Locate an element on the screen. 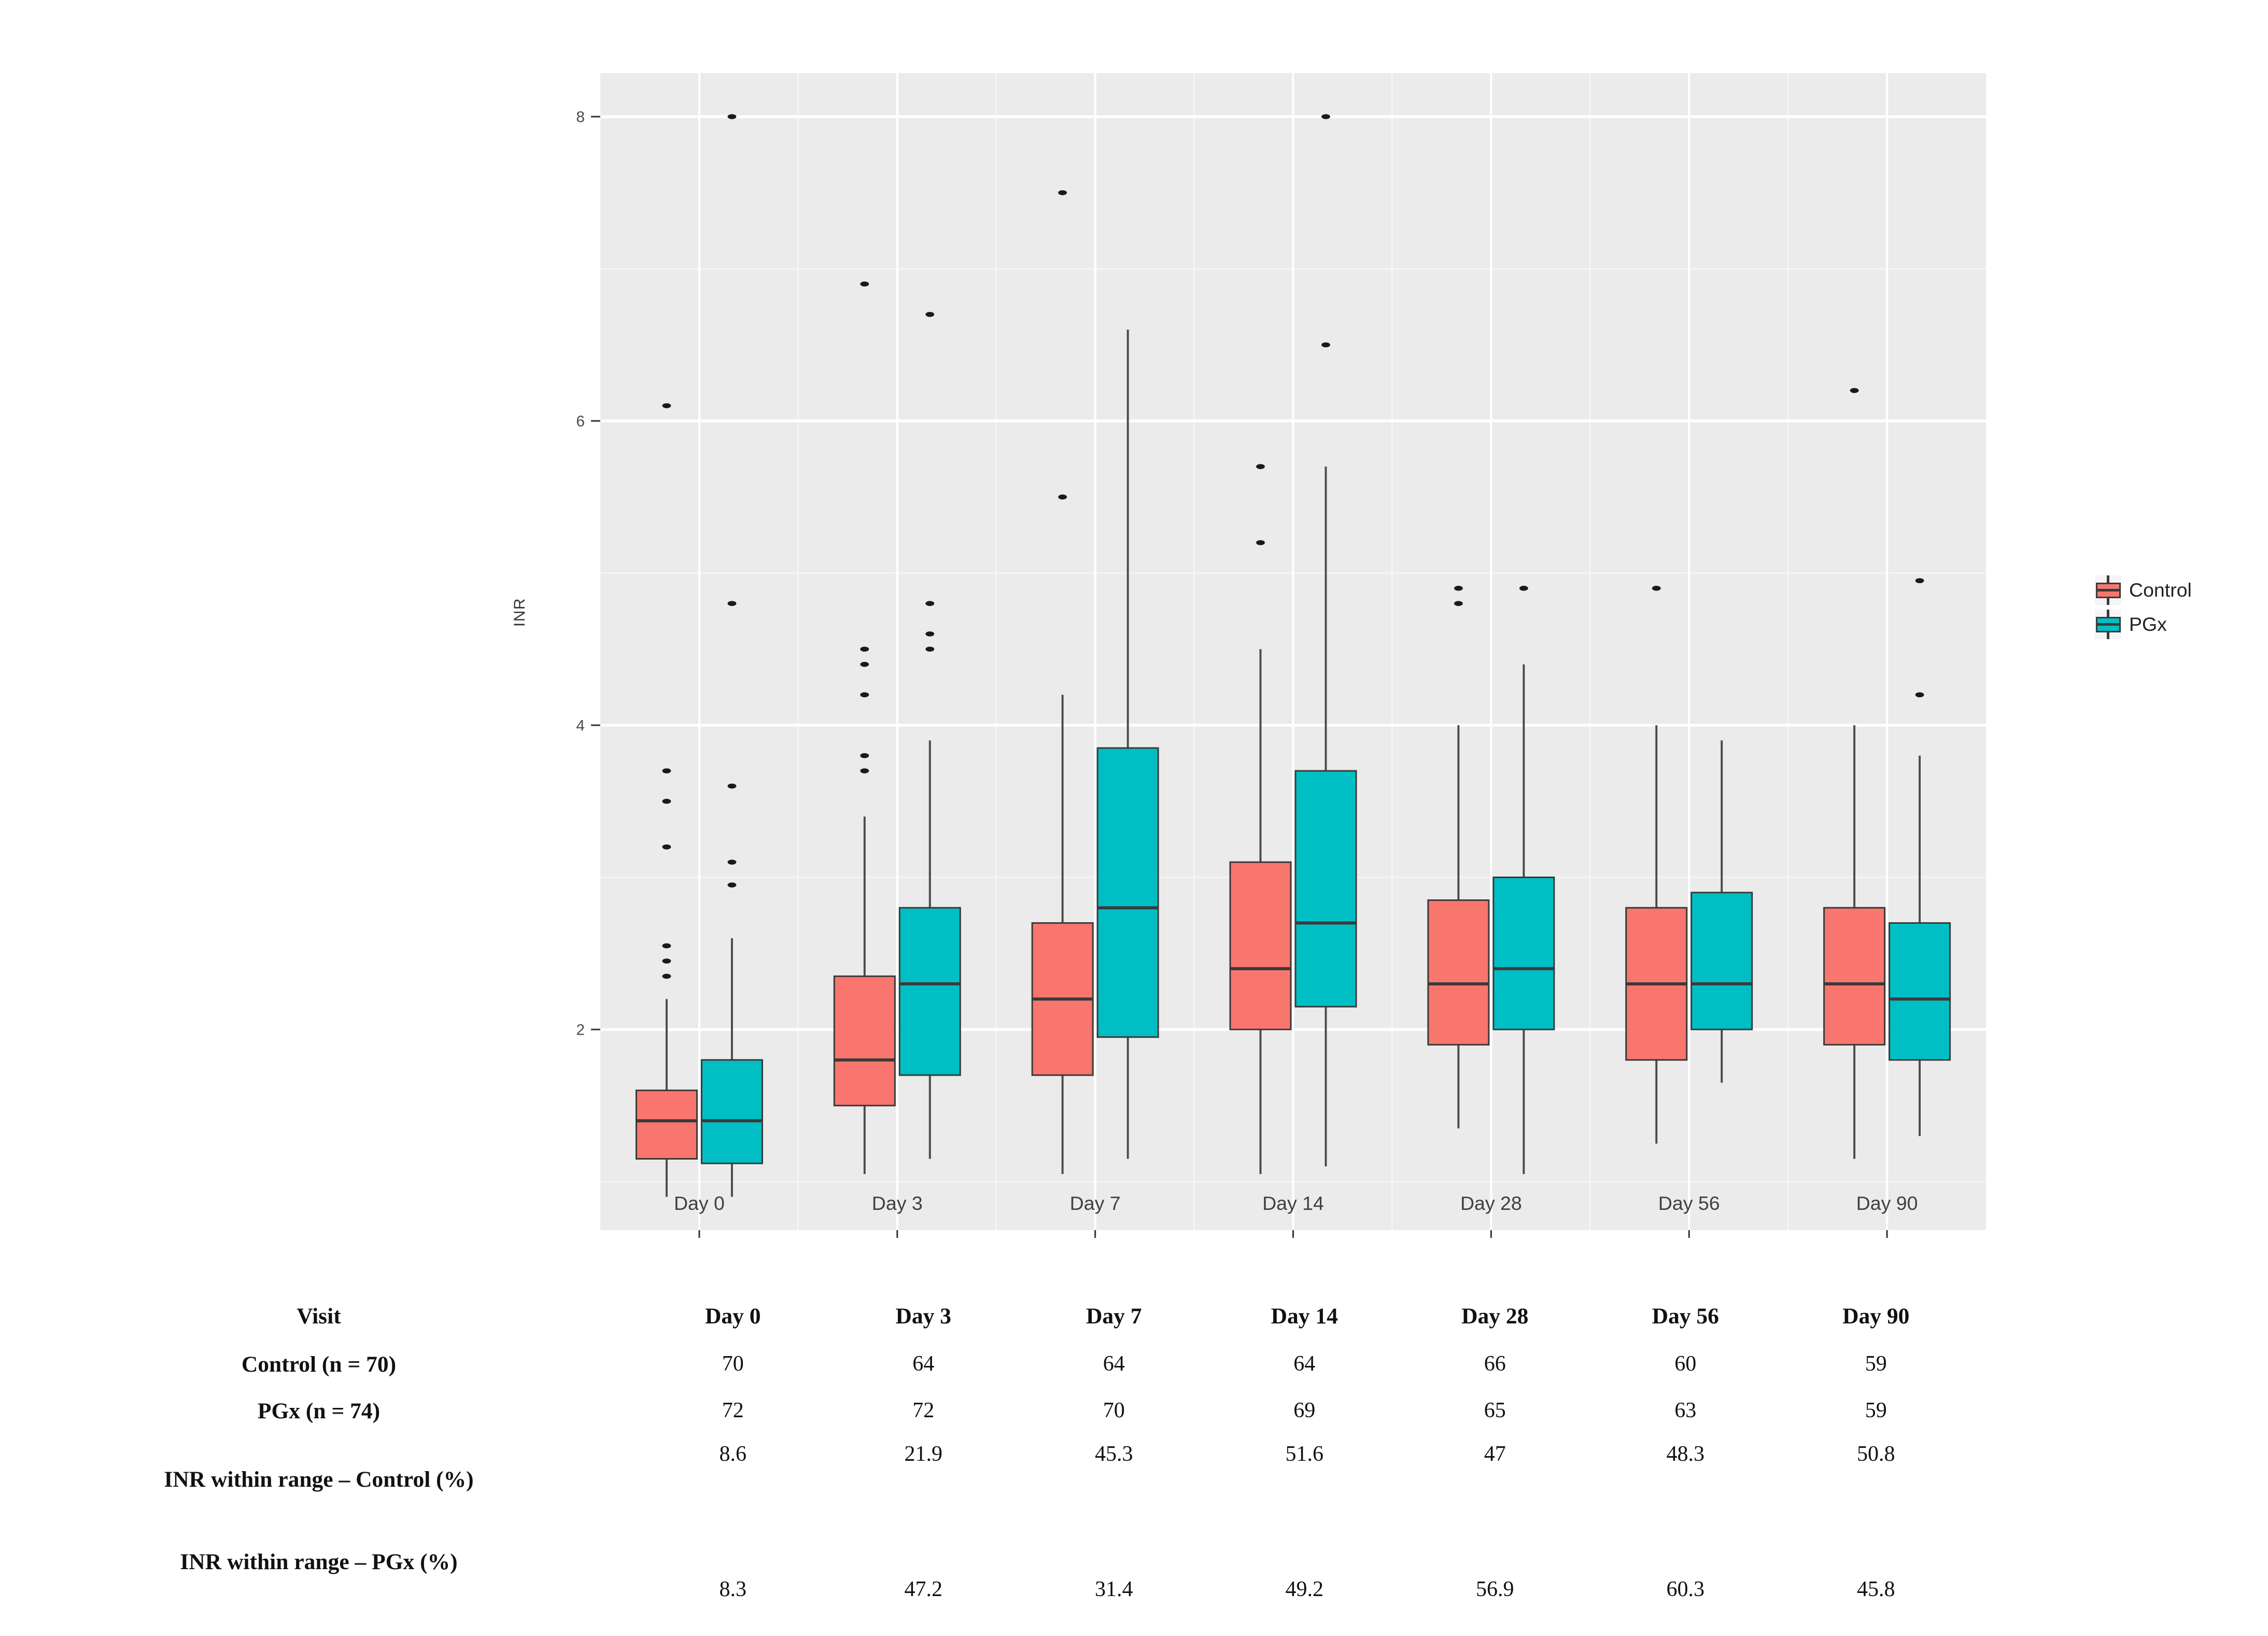 The image size is (2268, 1636). table-cell: 56.9 is located at coordinates (1495, 1589).